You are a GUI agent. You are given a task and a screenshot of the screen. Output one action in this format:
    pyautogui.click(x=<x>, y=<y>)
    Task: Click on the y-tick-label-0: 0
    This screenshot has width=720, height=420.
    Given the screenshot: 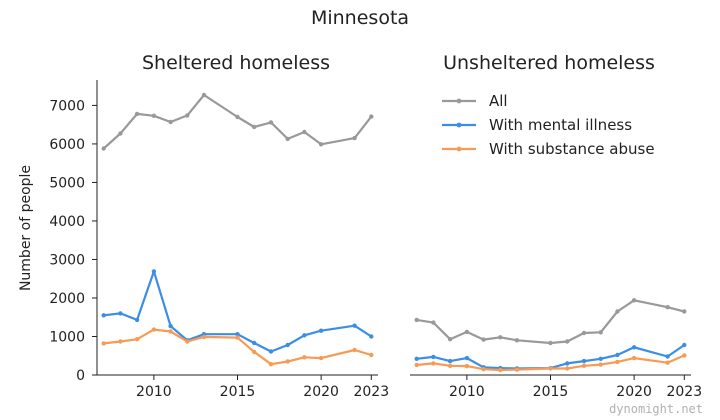 What is the action you would take?
    pyautogui.click(x=80, y=376)
    